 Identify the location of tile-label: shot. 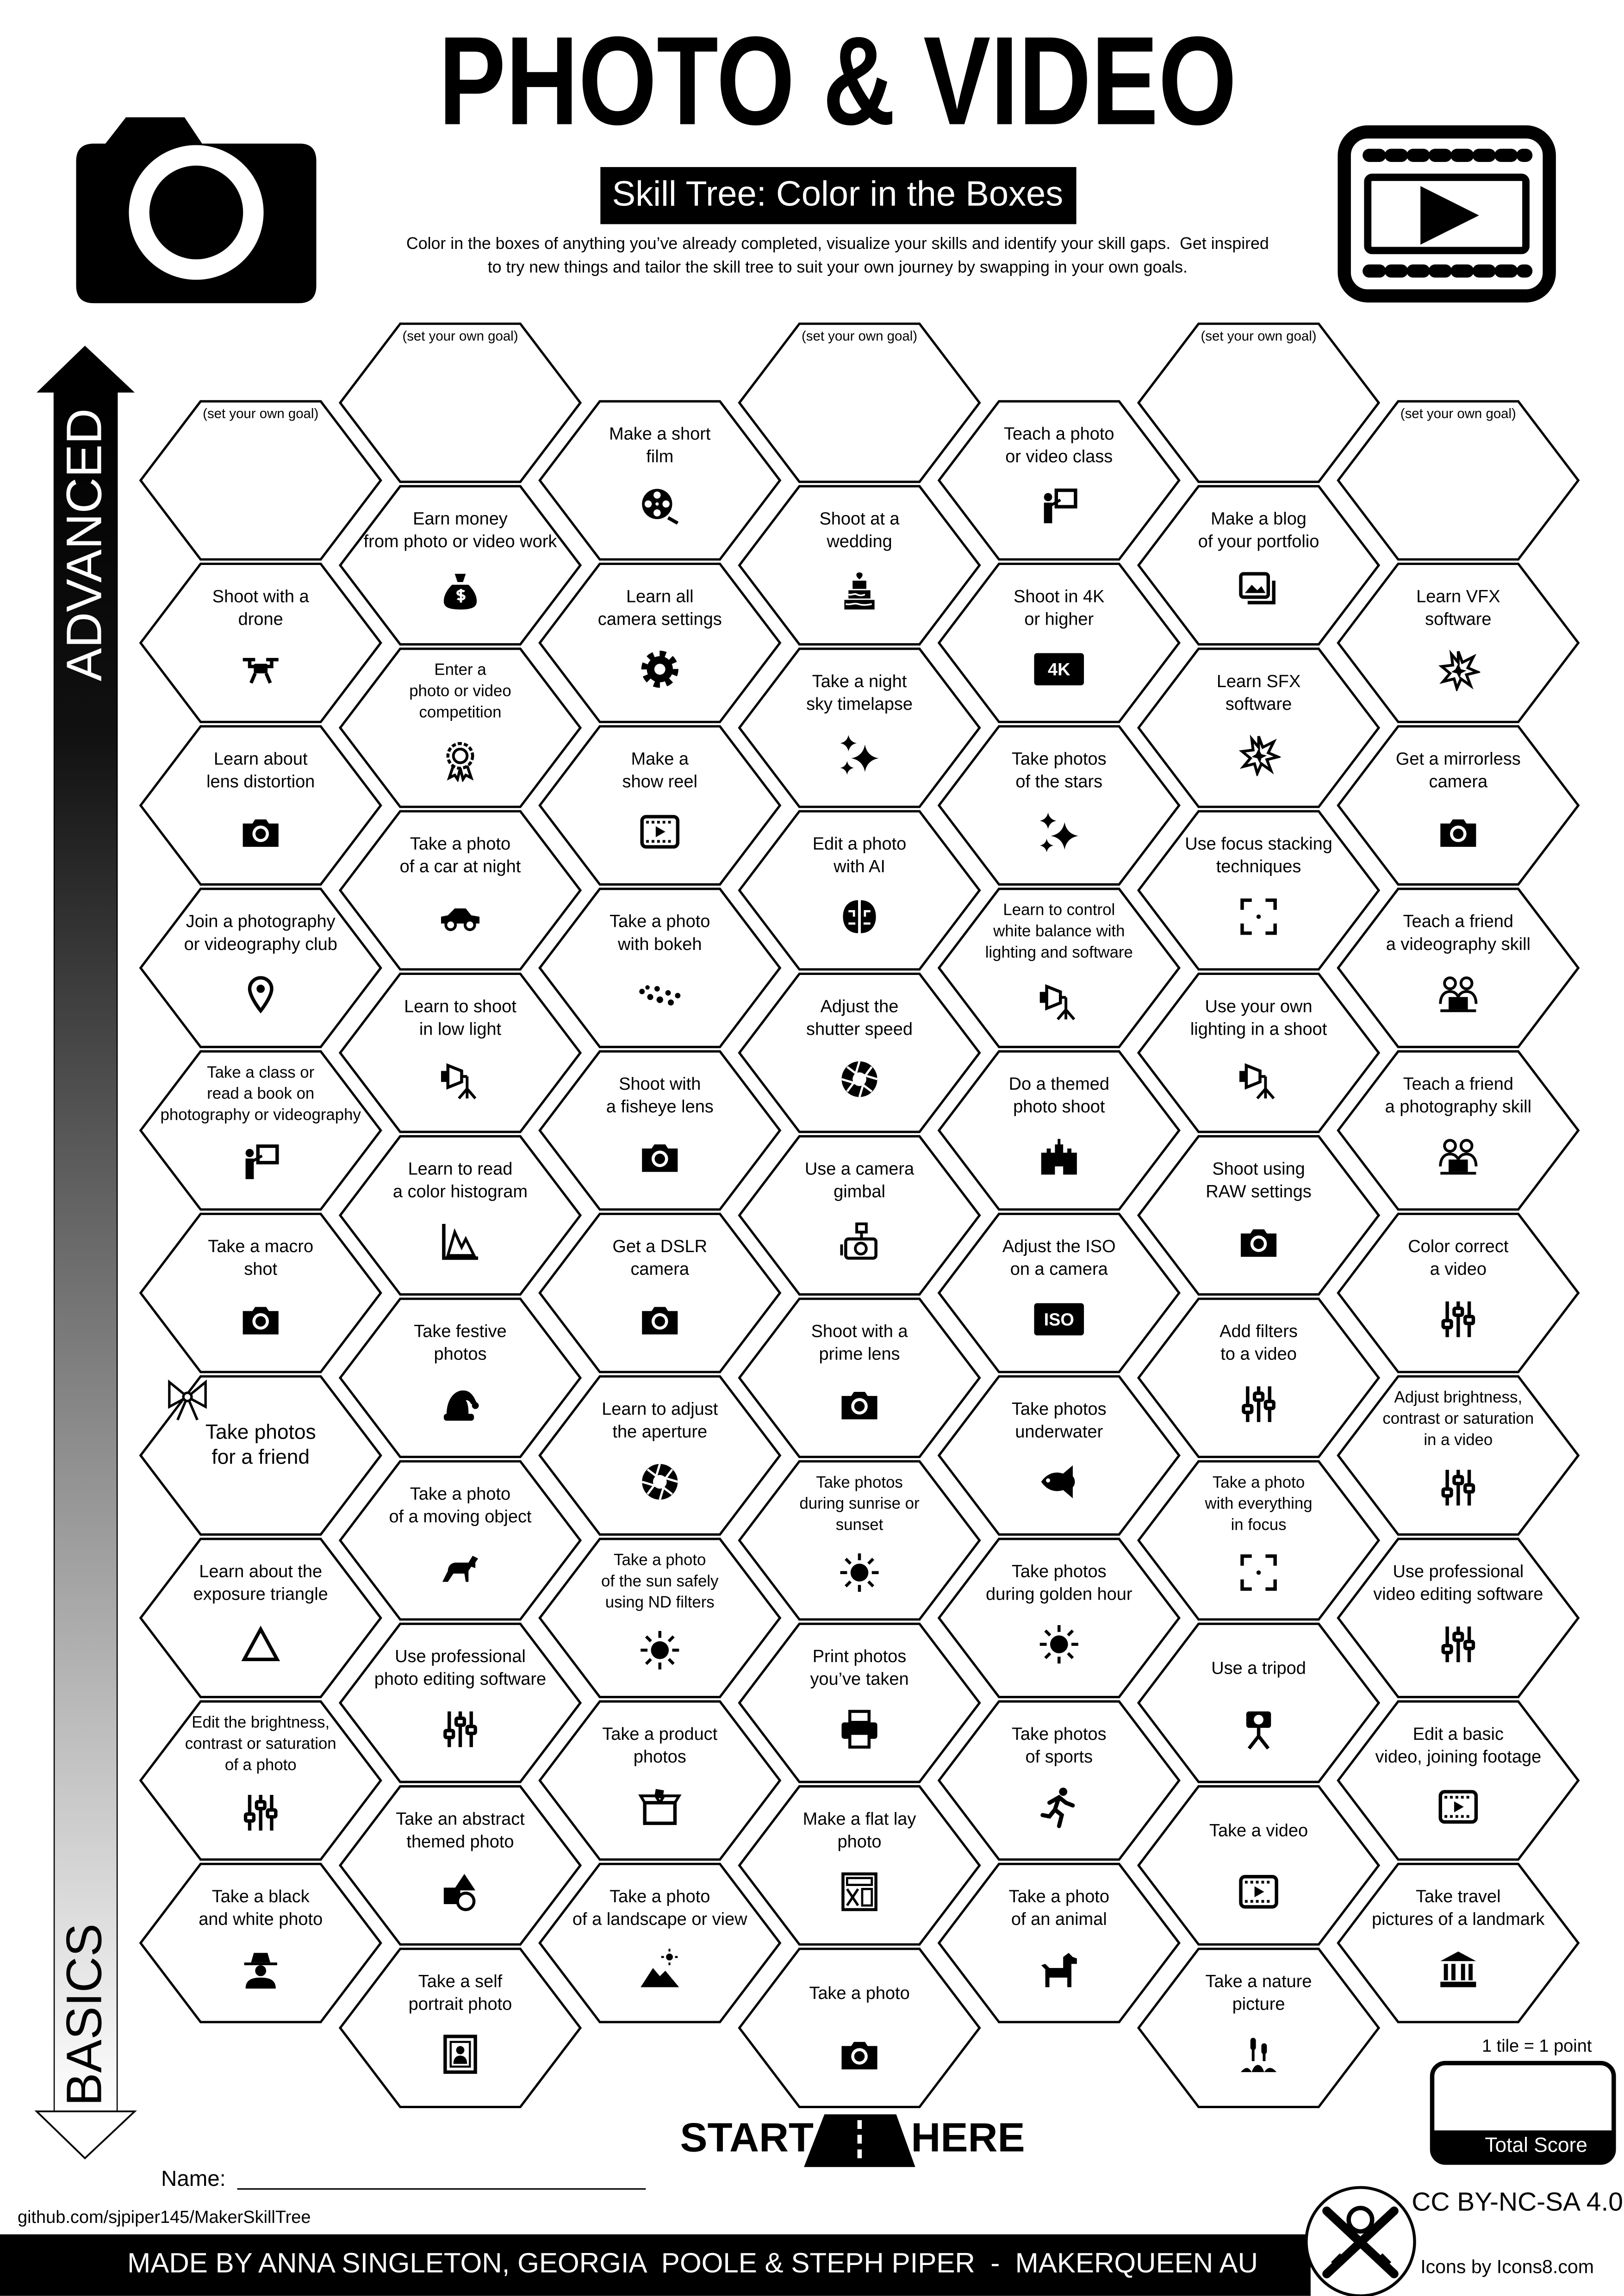
(260, 1270).